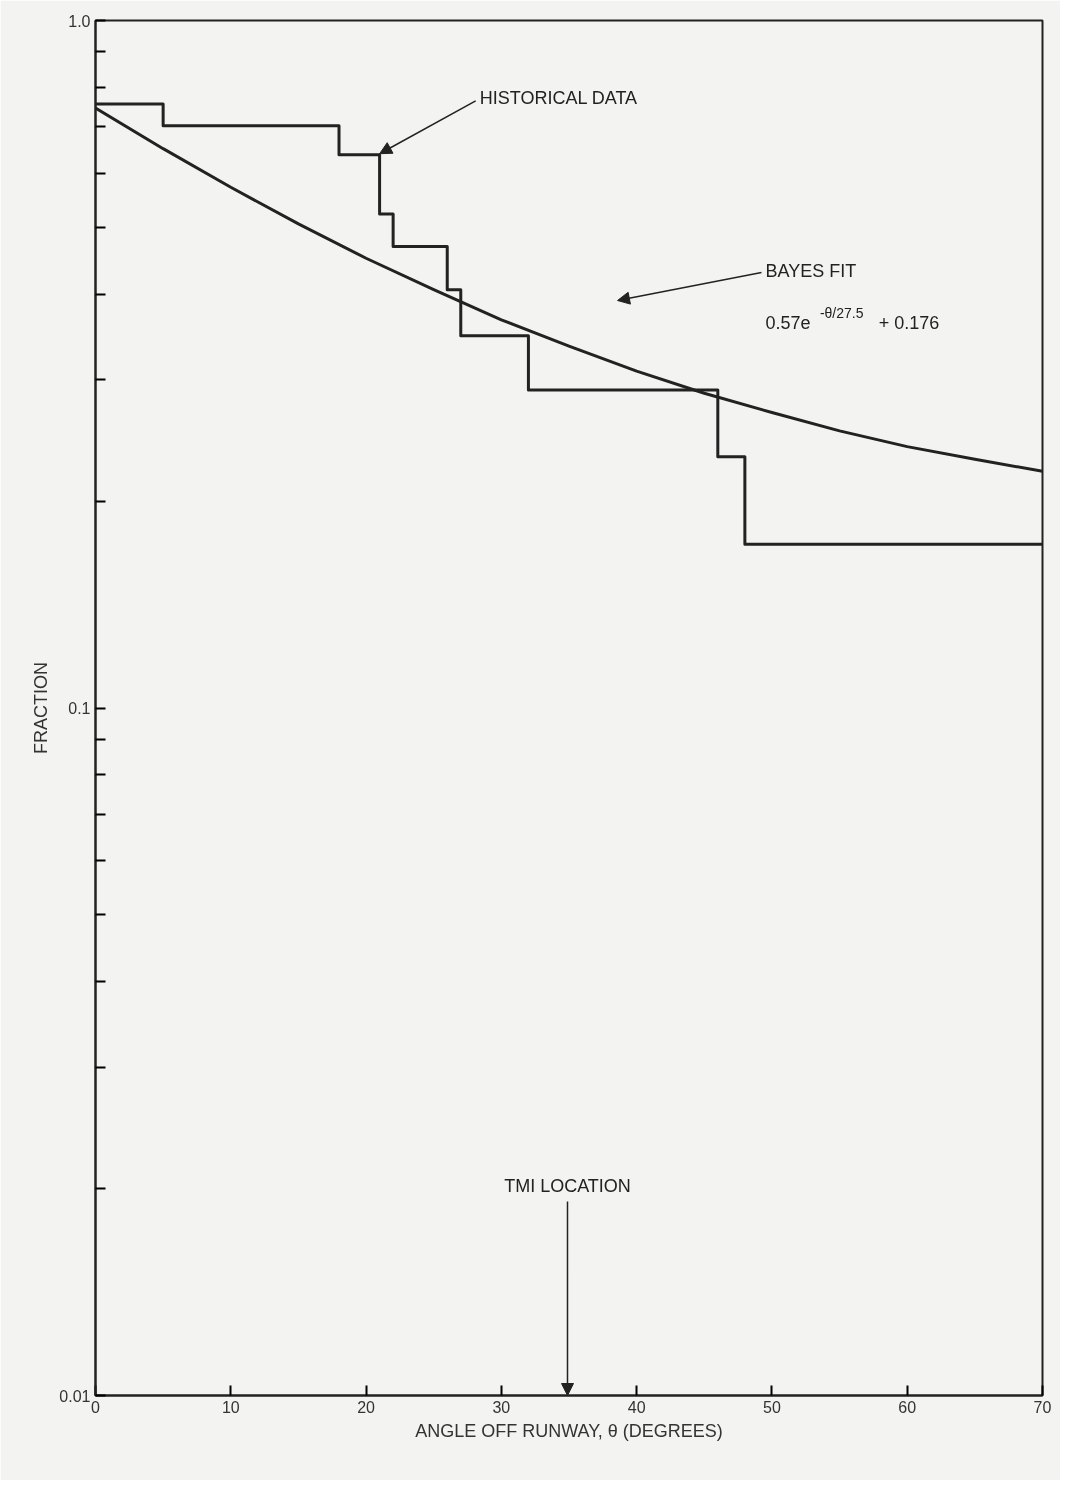 The image size is (1085, 1499). I want to click on x-tick-label: 70, so click(1042, 1407).